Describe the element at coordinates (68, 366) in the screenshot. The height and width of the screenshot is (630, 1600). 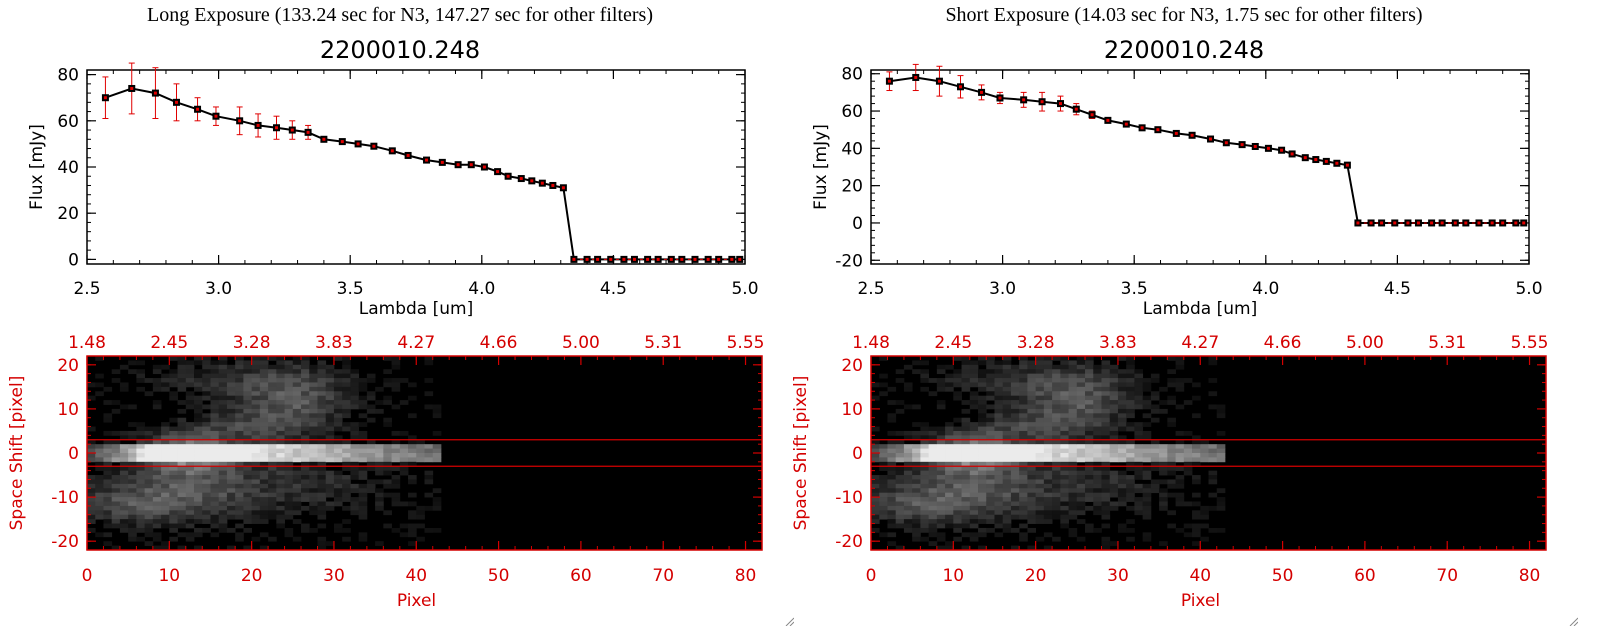
I see `shift-tick-label: 20` at that location.